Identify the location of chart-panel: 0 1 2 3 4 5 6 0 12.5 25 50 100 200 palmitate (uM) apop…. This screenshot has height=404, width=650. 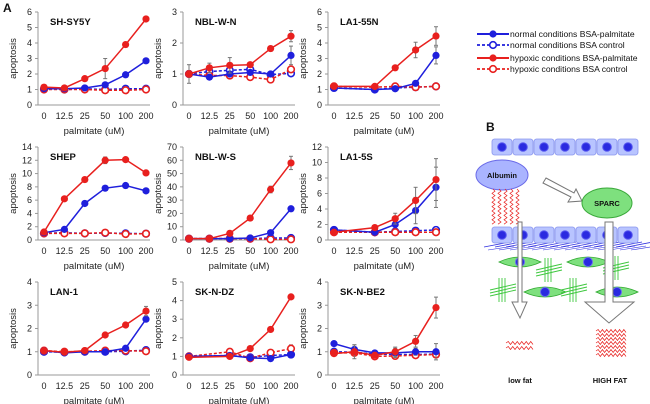
(371, 72).